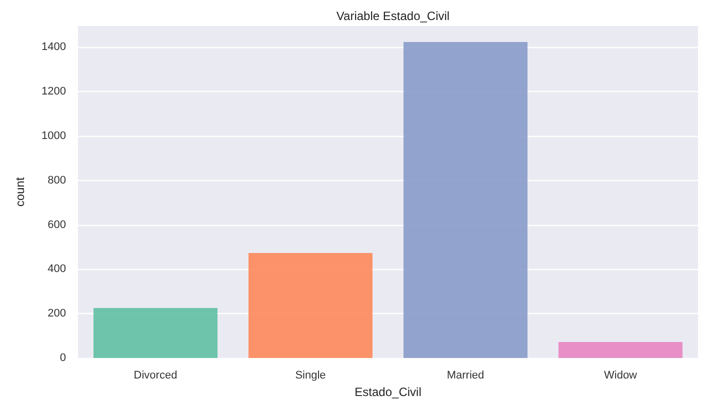  I want to click on x-tick-label: Married, so click(465, 376).